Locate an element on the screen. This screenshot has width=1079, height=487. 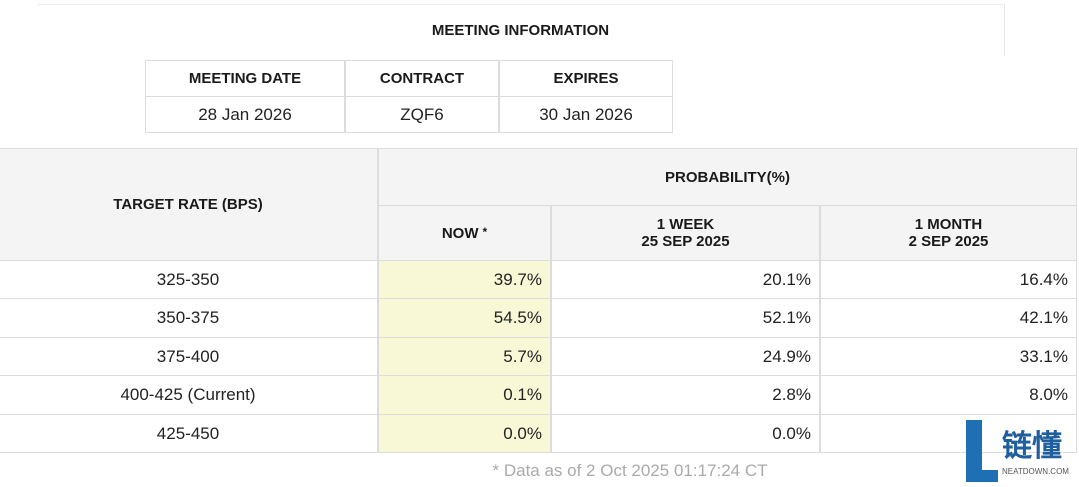
column-label: 1 MONTH is located at coordinates (948, 224).